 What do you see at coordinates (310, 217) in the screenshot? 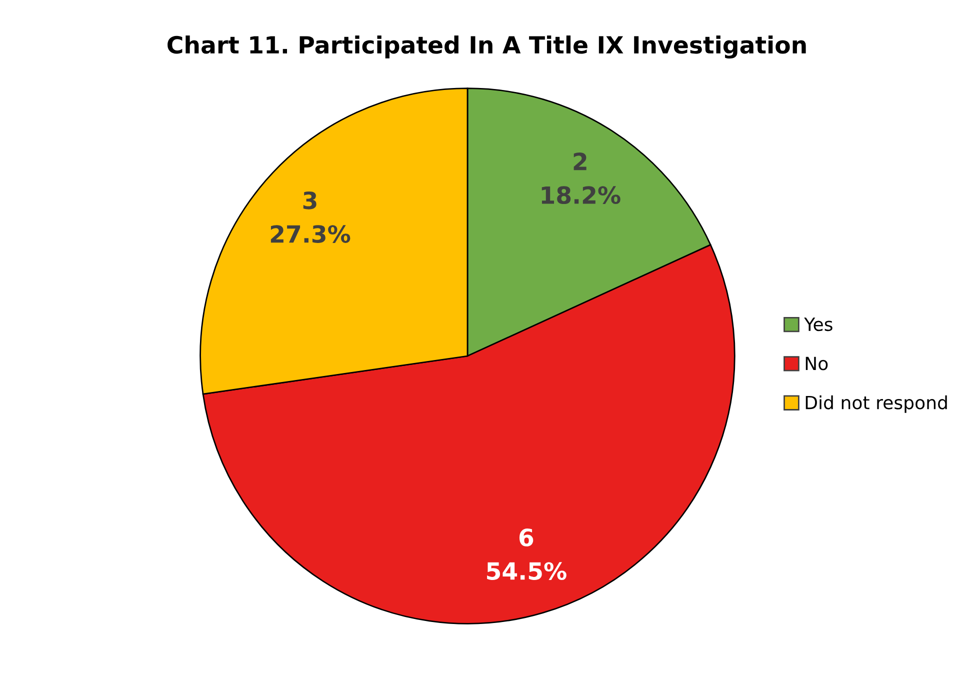
I see `data-label: 3 27.3%` at bounding box center [310, 217].